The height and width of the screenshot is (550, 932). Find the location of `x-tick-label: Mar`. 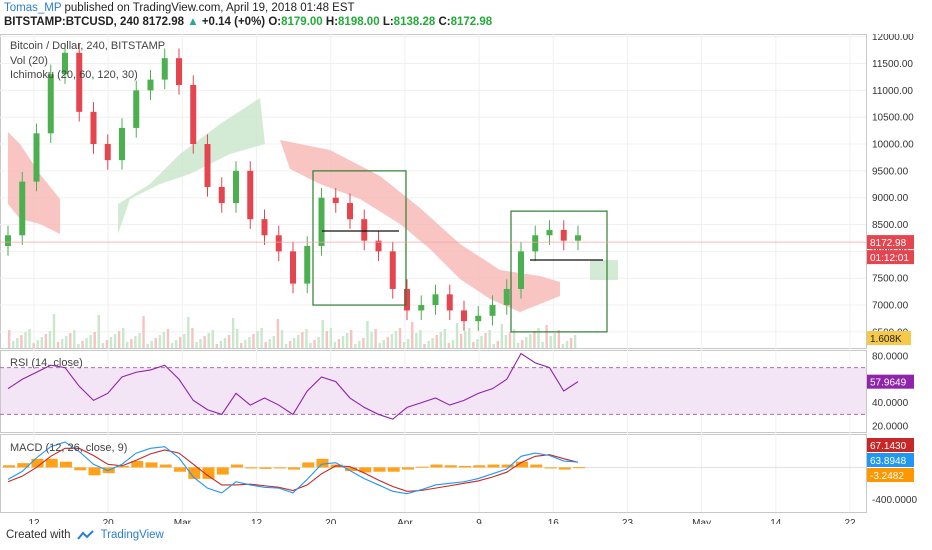

x-tick-label: Mar is located at coordinates (183, 521).